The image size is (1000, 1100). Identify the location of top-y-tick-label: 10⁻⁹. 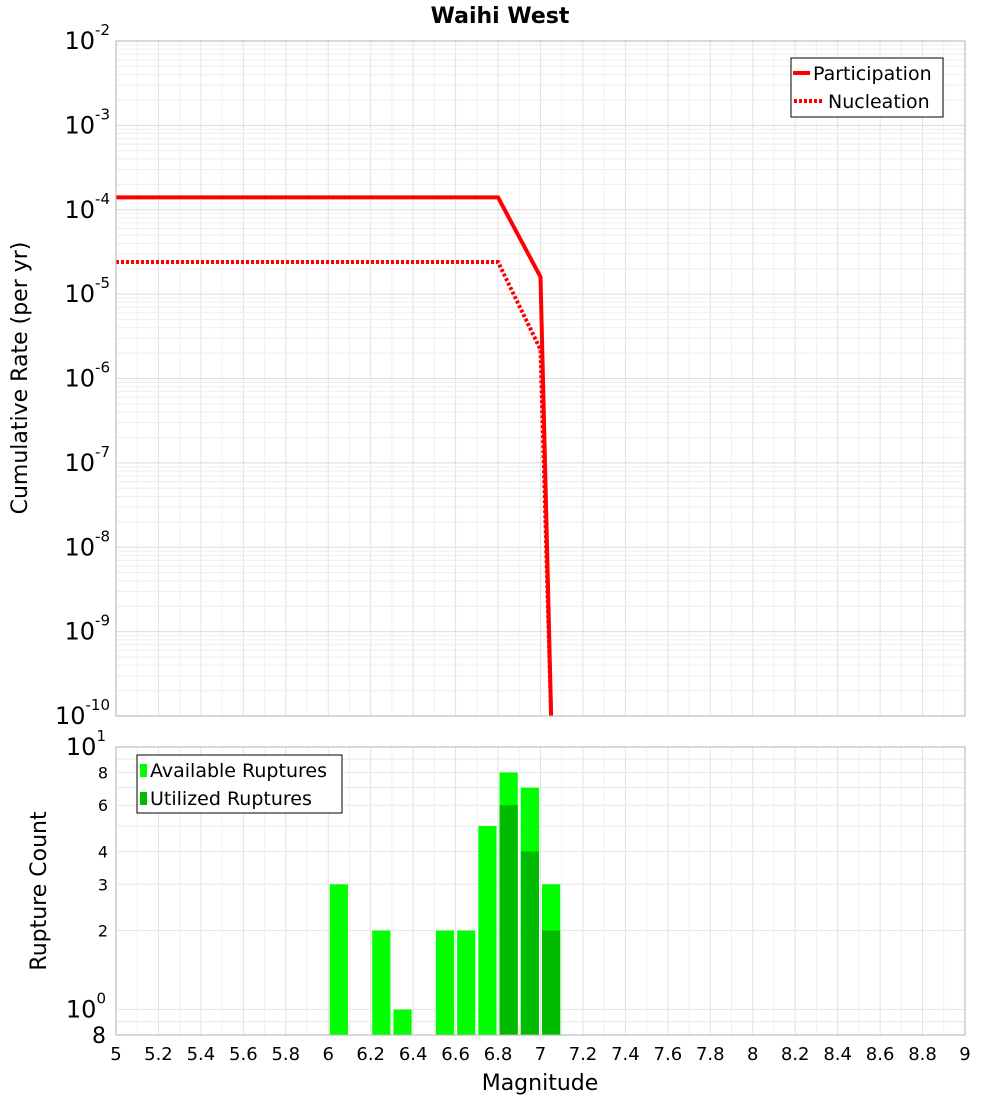
(87, 629).